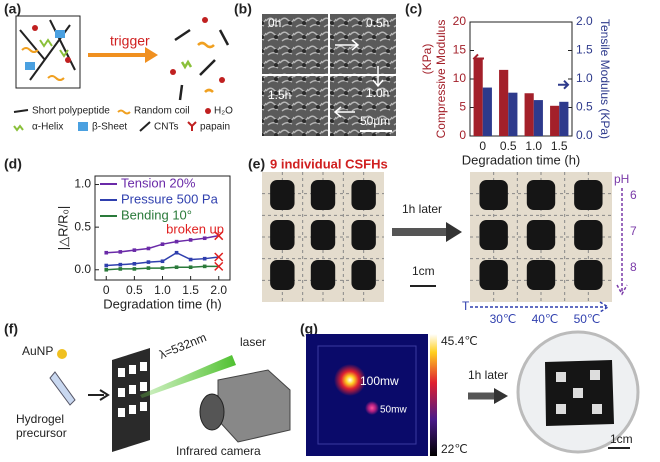 This screenshot has width=660, height=462. Describe the element at coordinates (162, 303) in the screenshot. I see `x-axis-label: Degradation time (h)` at that location.